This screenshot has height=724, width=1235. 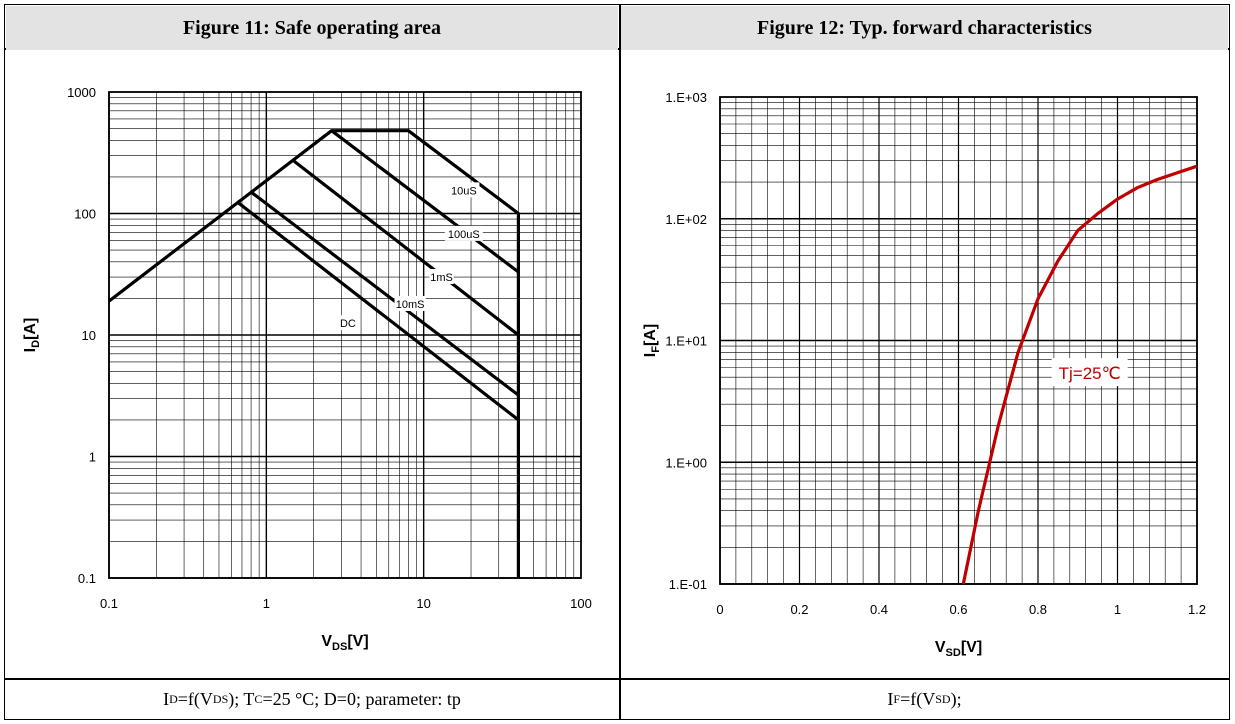 I want to click on fwd-x-tick-label: 0.4, so click(x=879, y=609).